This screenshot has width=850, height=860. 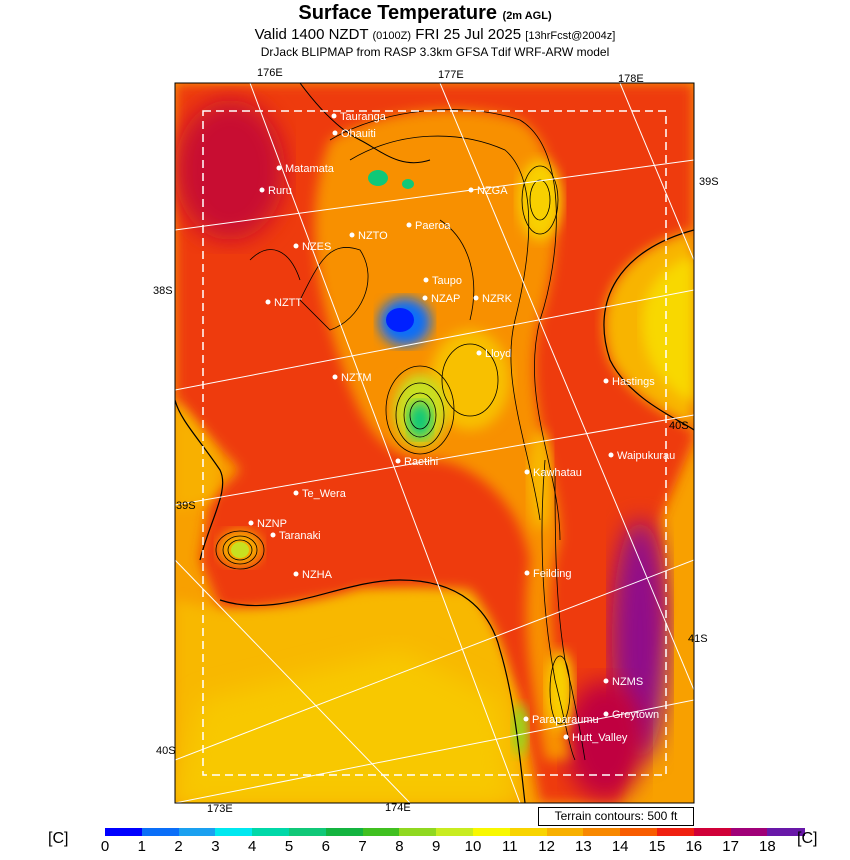 I want to click on place-label: NZGA, so click(x=492, y=191).